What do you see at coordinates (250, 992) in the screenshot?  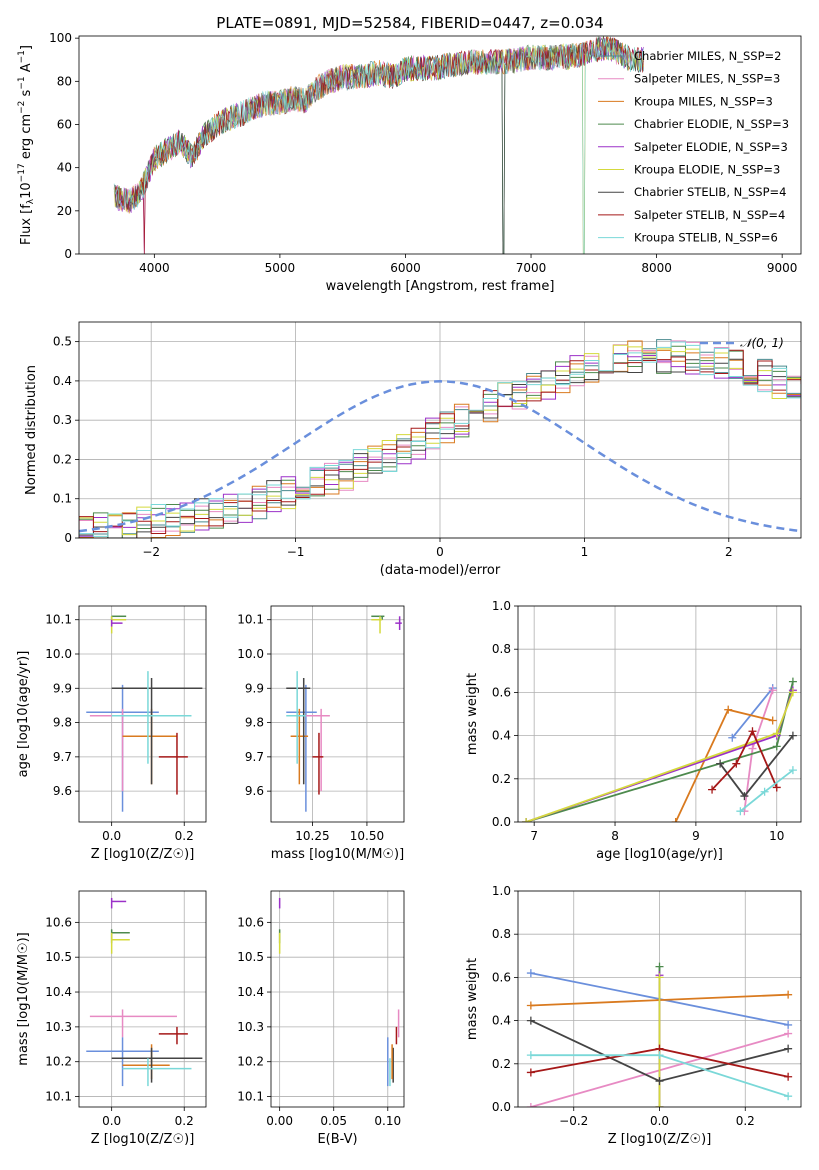 I see `y-tick-label: 10.4` at bounding box center [250, 992].